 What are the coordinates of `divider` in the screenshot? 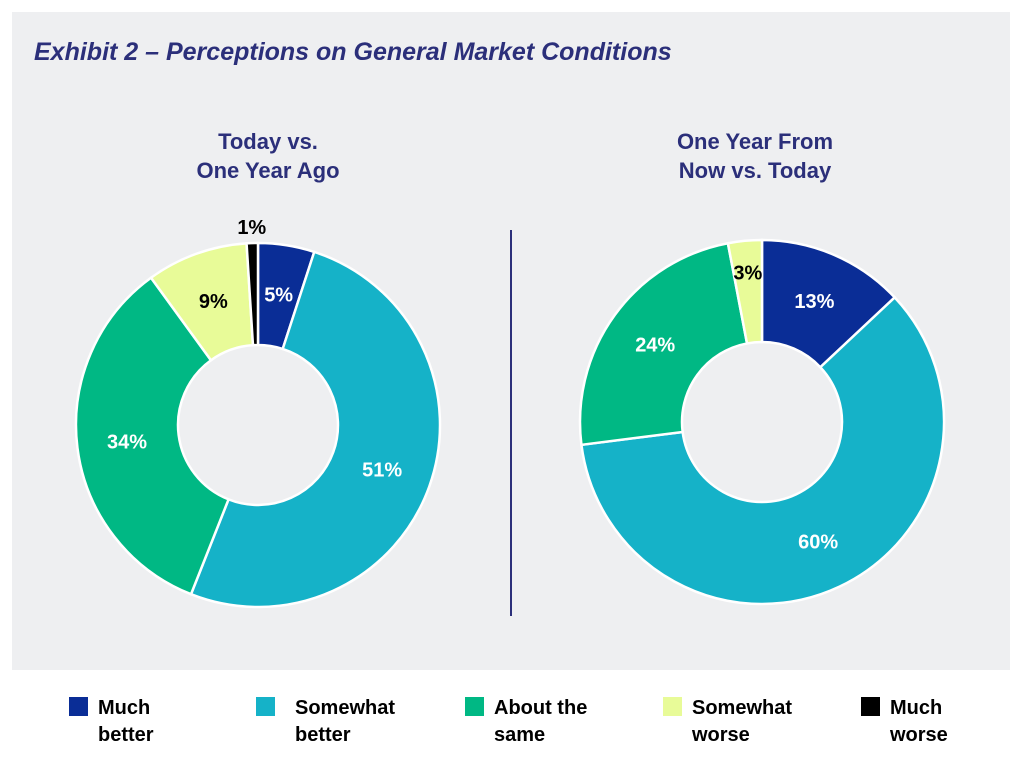 It's located at (511, 423).